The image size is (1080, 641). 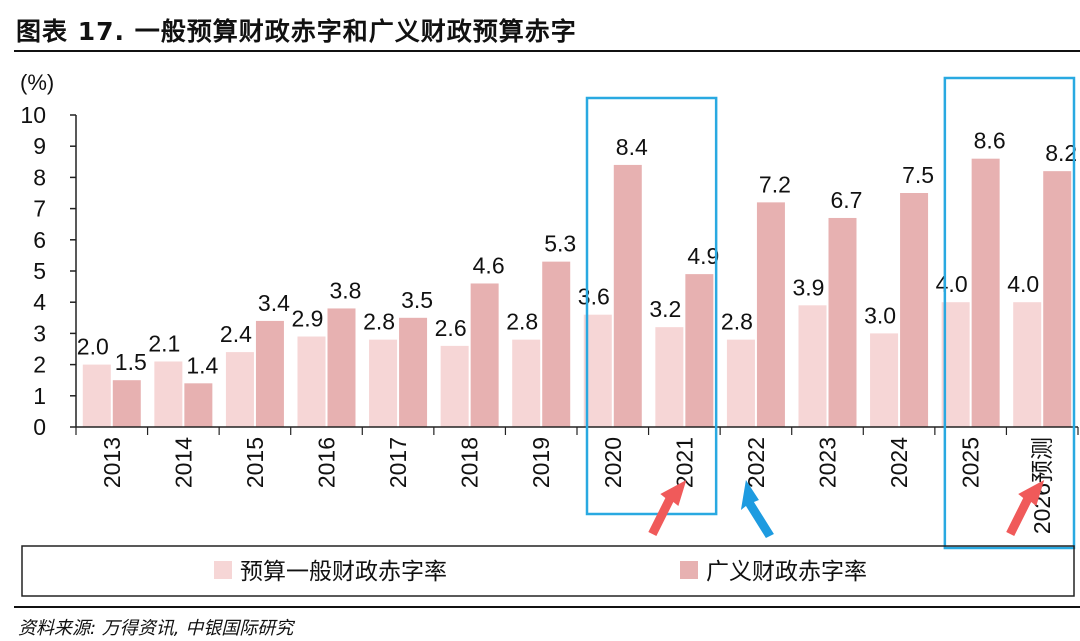 I want to click on y-tick-label: 1, so click(x=39, y=396).